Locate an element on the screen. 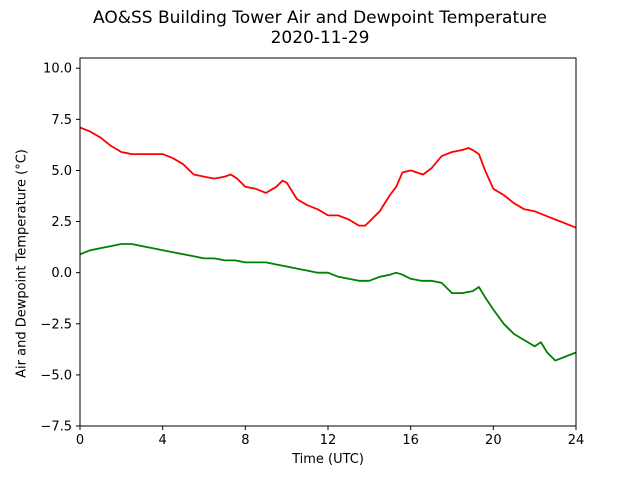 The width and height of the screenshot is (640, 480). y-axis-ticks: −7.5 −5.0 −2.5 0.0 2.5 5.0 7.5 10.0 is located at coordinates (60, 248).